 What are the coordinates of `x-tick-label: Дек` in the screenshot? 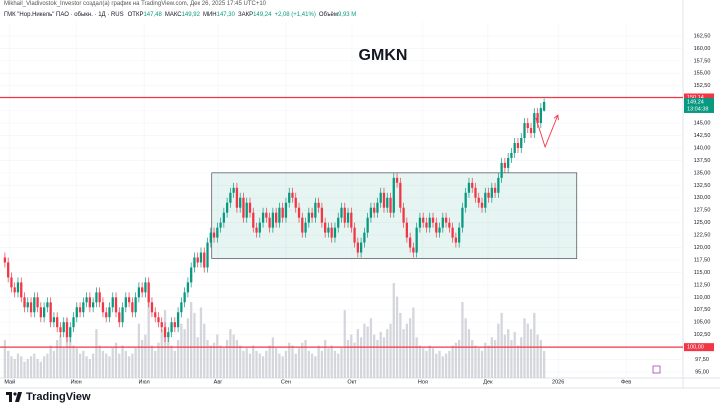 It's located at (488, 382).